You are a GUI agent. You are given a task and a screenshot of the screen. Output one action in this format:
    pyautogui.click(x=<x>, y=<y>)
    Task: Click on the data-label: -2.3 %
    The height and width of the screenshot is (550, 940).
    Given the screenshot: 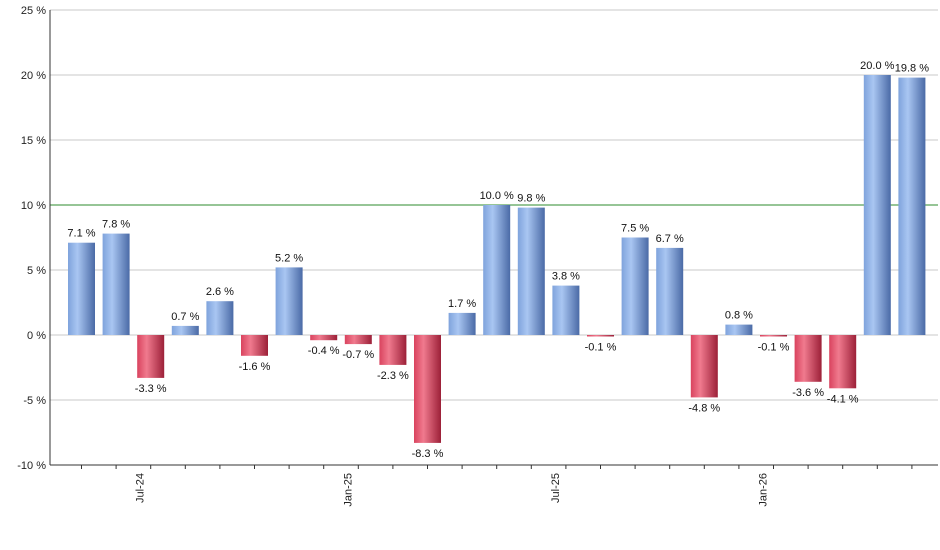 What is the action you would take?
    pyautogui.click(x=393, y=376)
    